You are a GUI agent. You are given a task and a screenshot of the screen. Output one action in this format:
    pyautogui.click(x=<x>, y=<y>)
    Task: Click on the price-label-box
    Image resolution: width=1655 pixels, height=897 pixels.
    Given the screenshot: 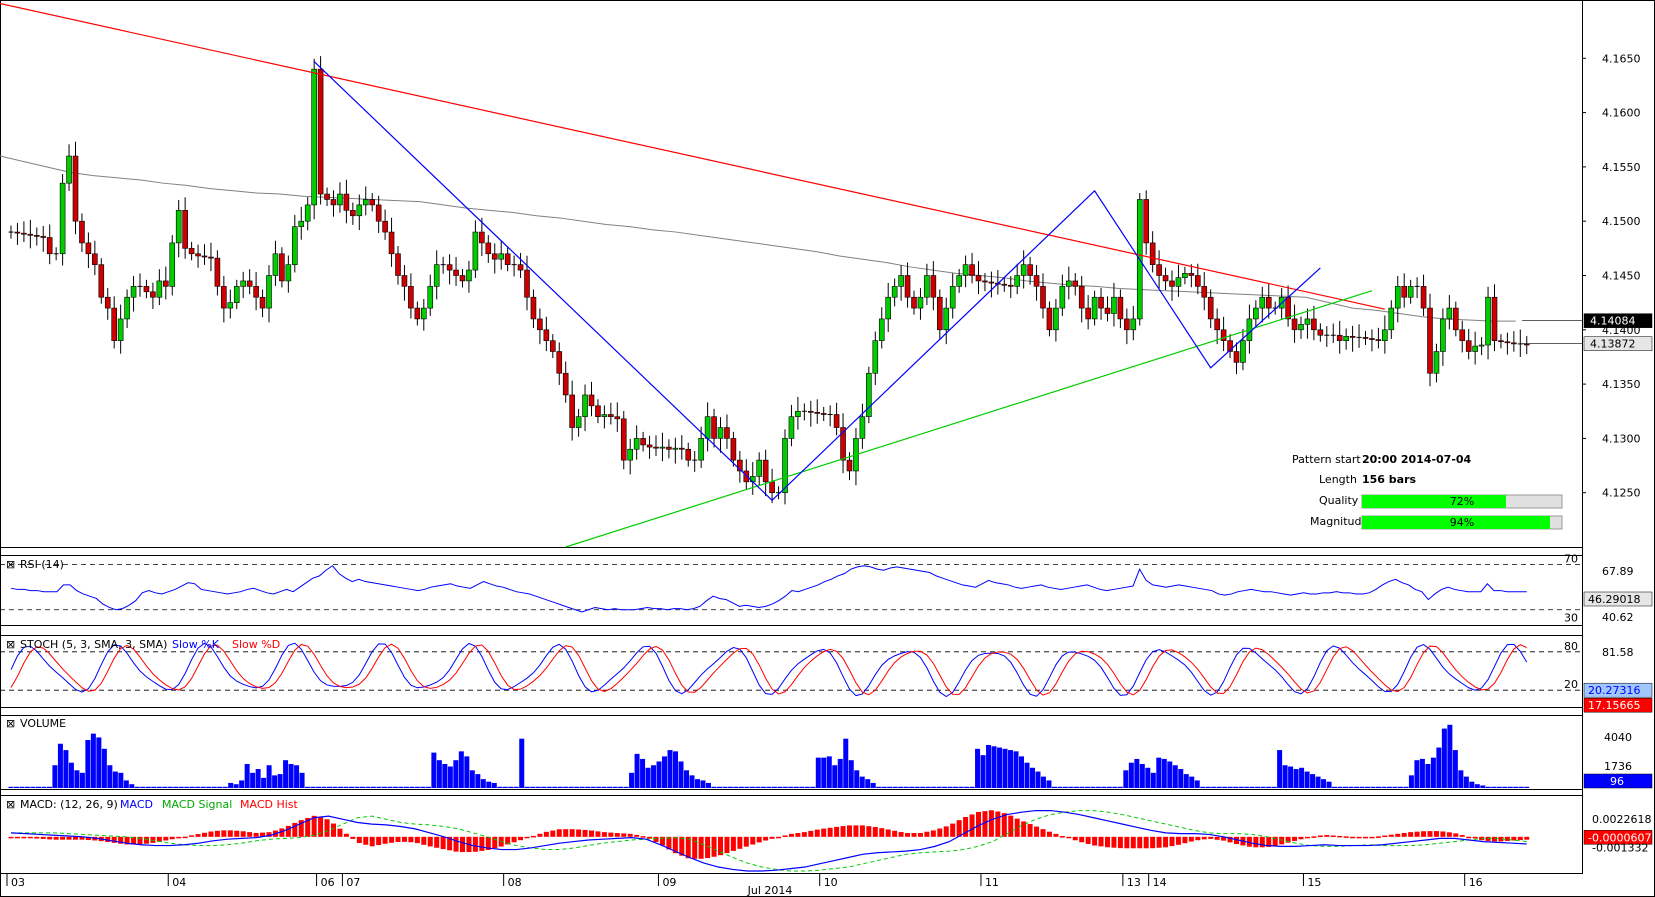 What is the action you would take?
    pyautogui.click(x=1618, y=343)
    